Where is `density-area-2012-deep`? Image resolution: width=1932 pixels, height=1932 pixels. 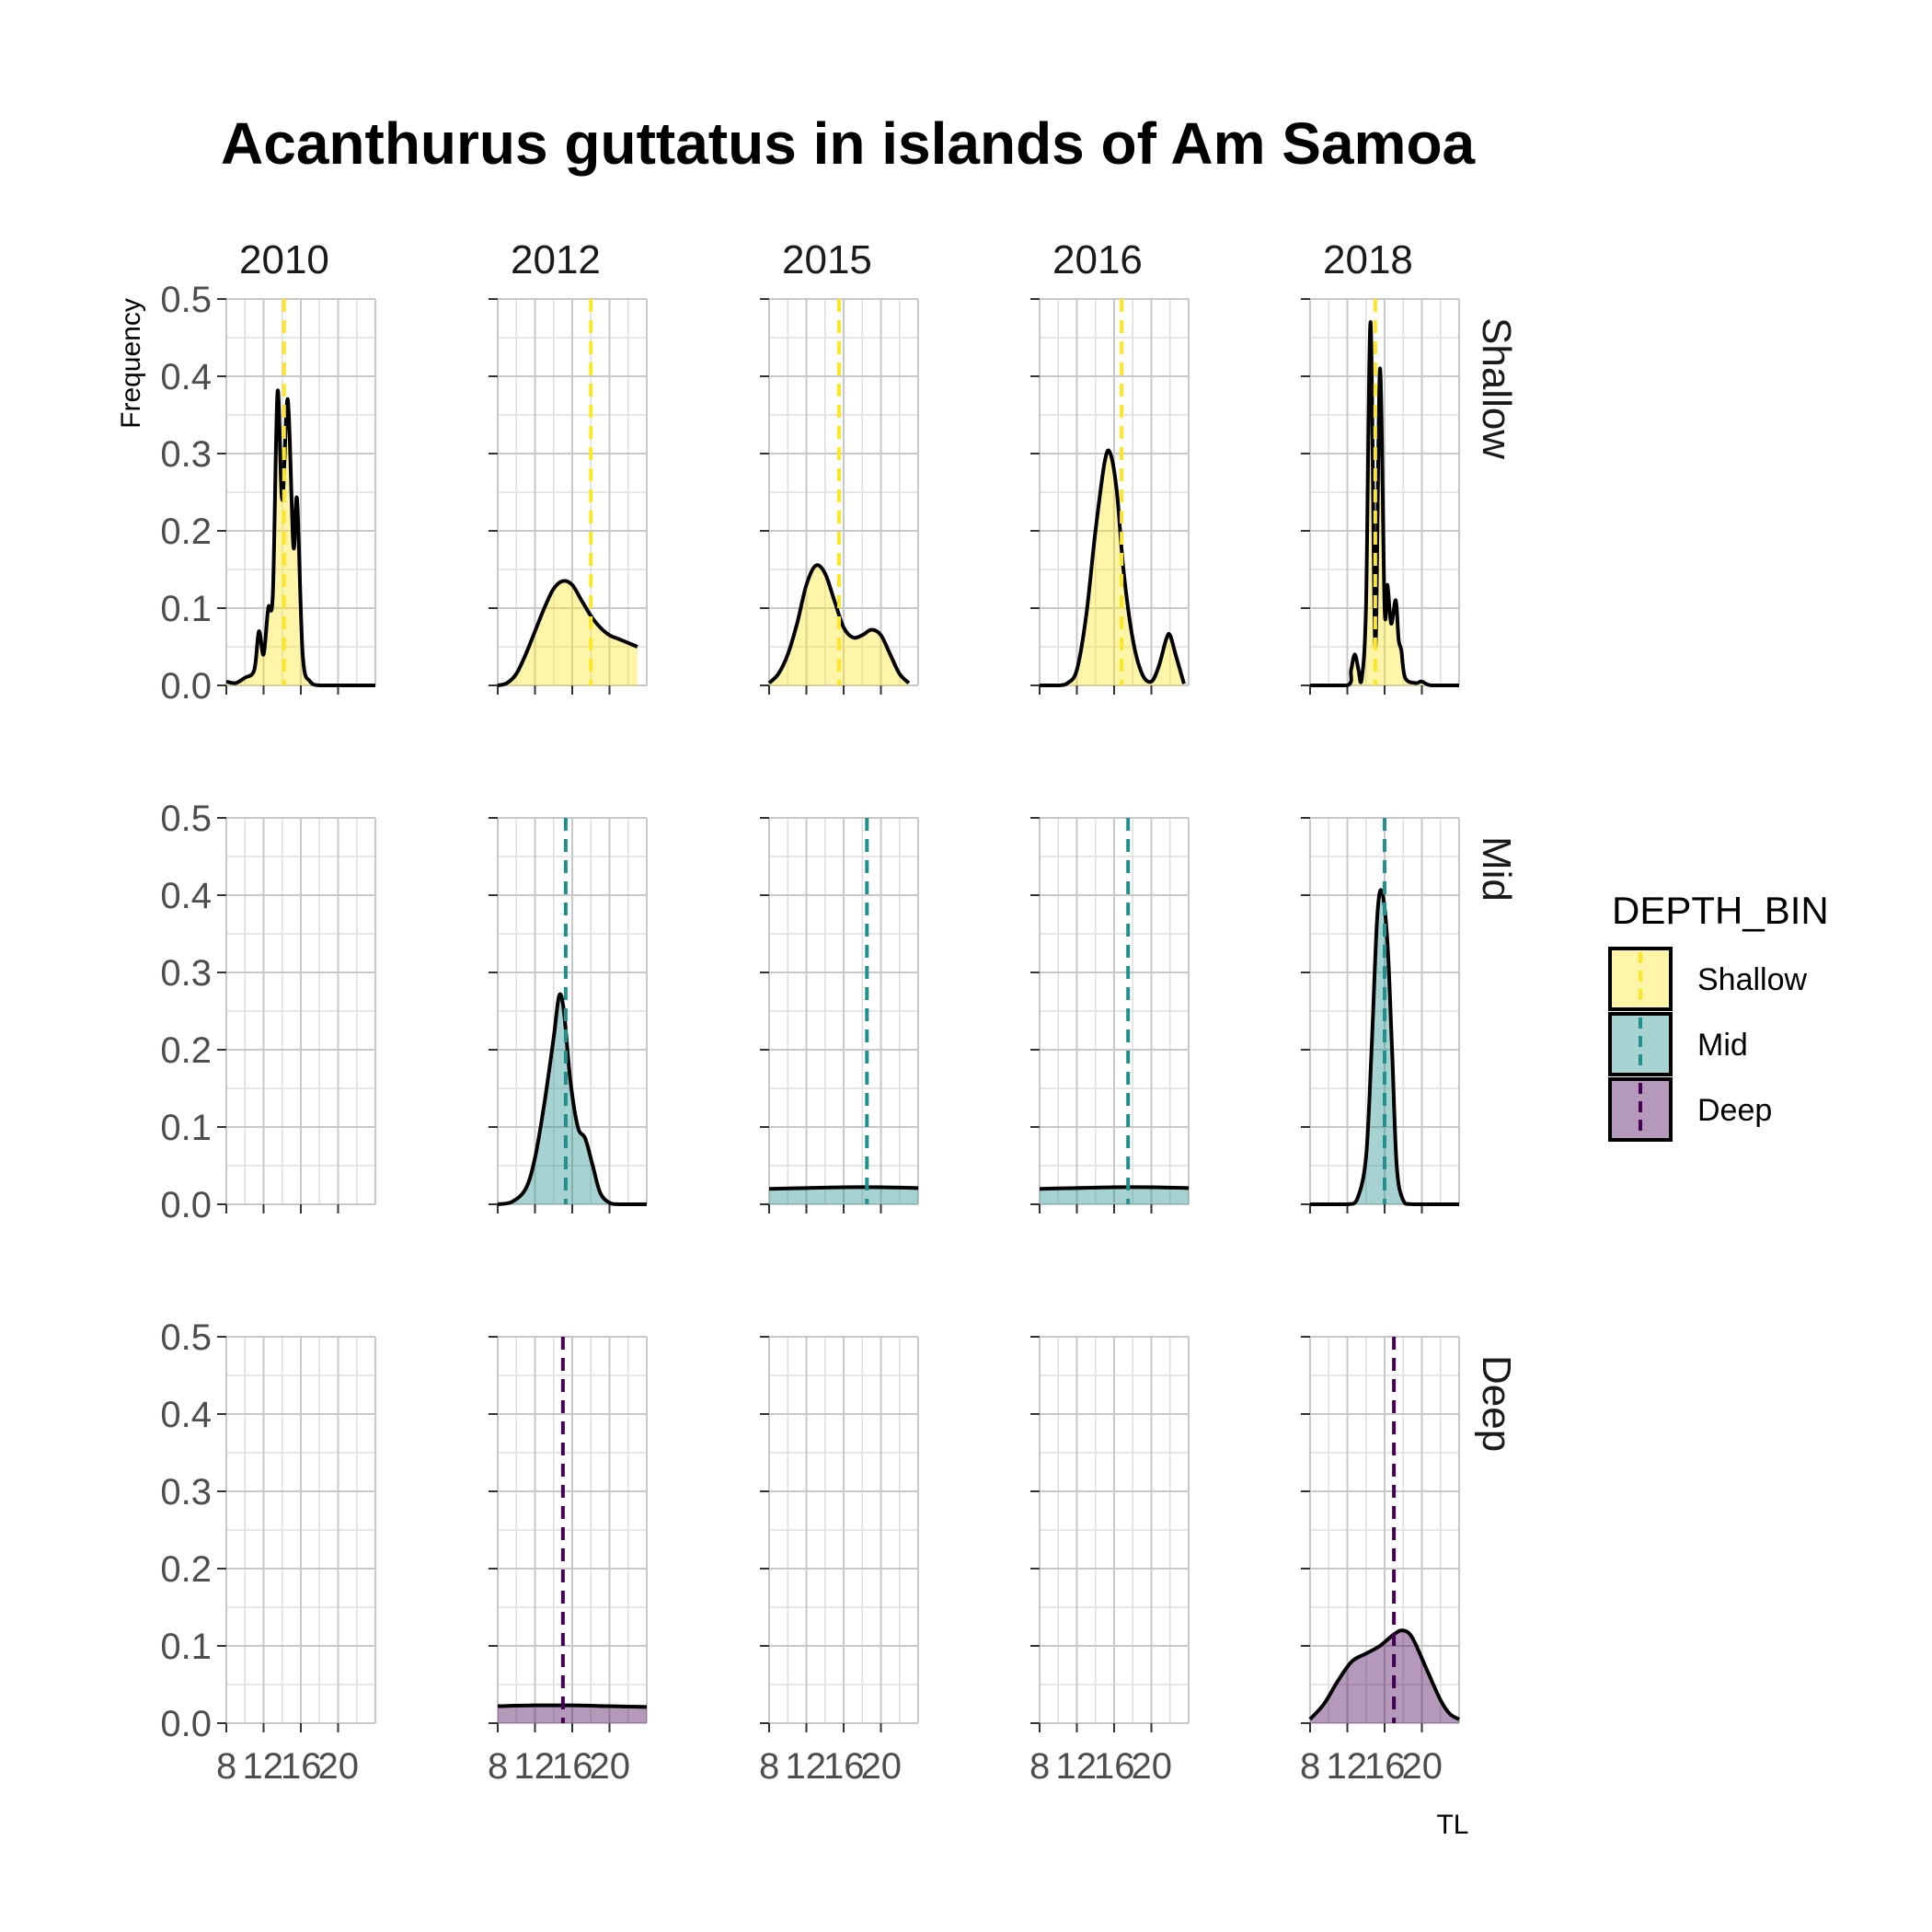
density-area-2012-deep is located at coordinates (572, 1714).